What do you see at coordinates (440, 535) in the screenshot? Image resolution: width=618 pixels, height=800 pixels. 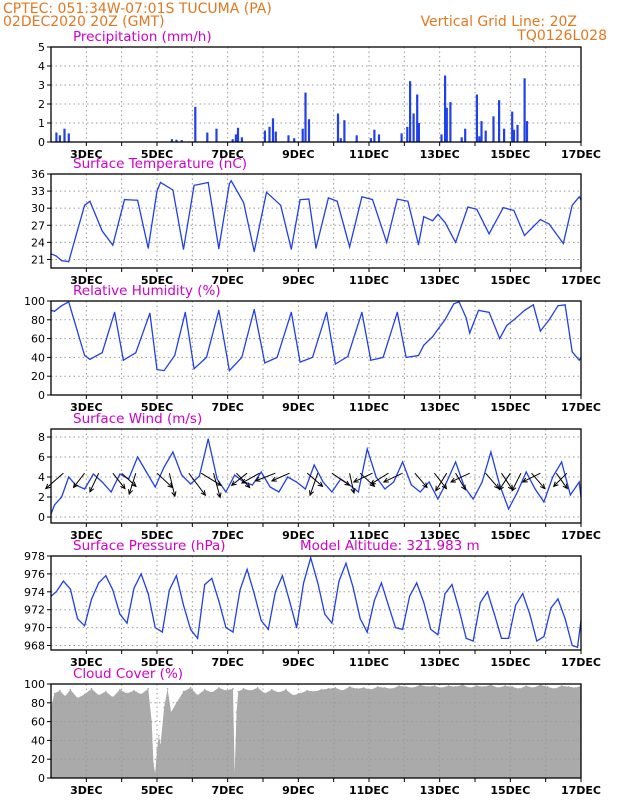 I see `x-tick-label: 13DEC` at bounding box center [440, 535].